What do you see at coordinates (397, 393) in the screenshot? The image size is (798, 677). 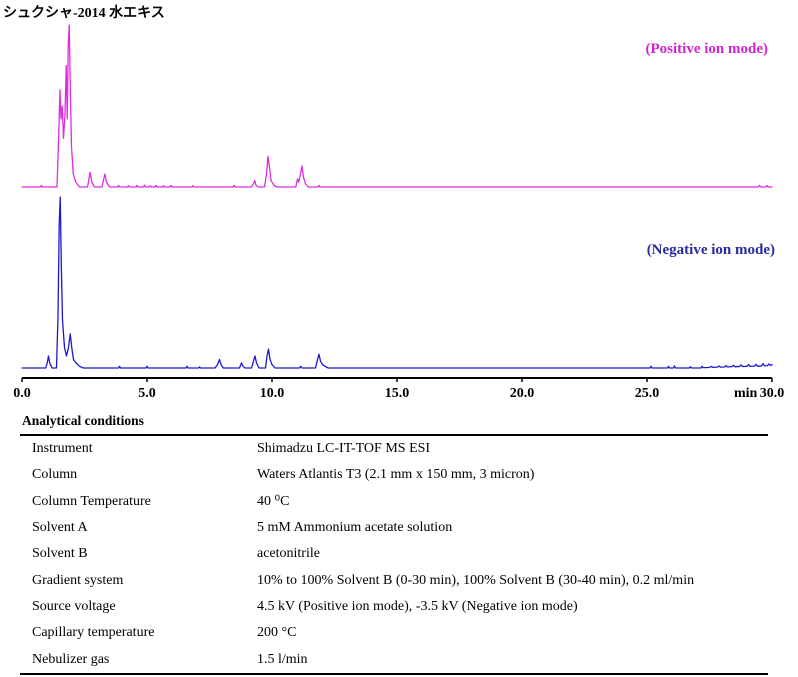 I see `x-tick-label: 15.0` at bounding box center [397, 393].